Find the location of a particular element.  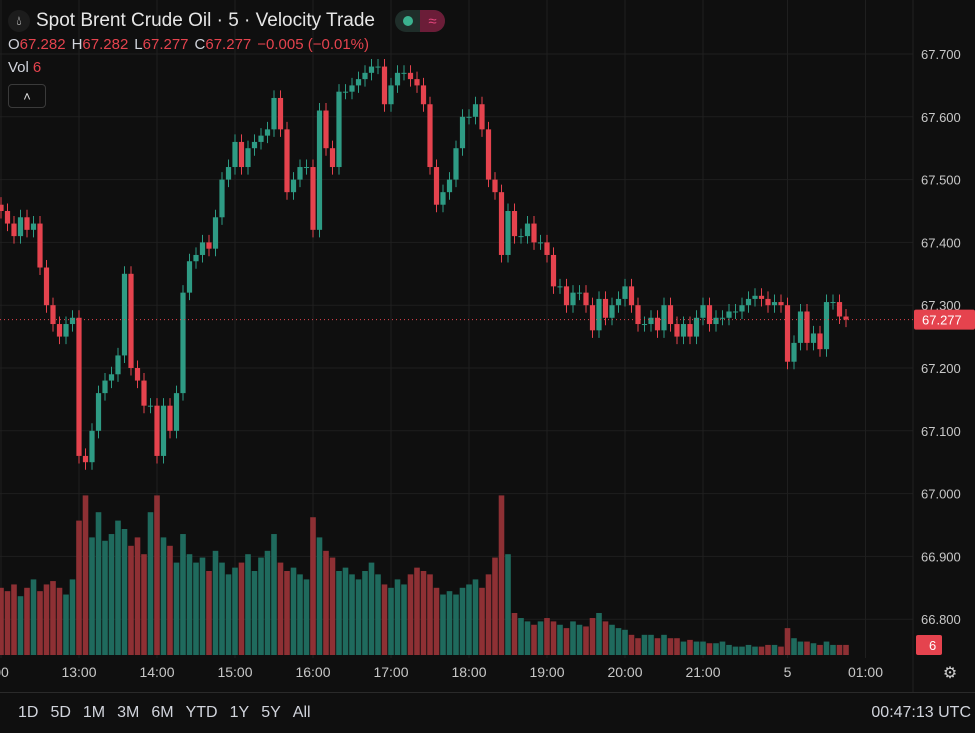

high-label: H is located at coordinates (77, 44).